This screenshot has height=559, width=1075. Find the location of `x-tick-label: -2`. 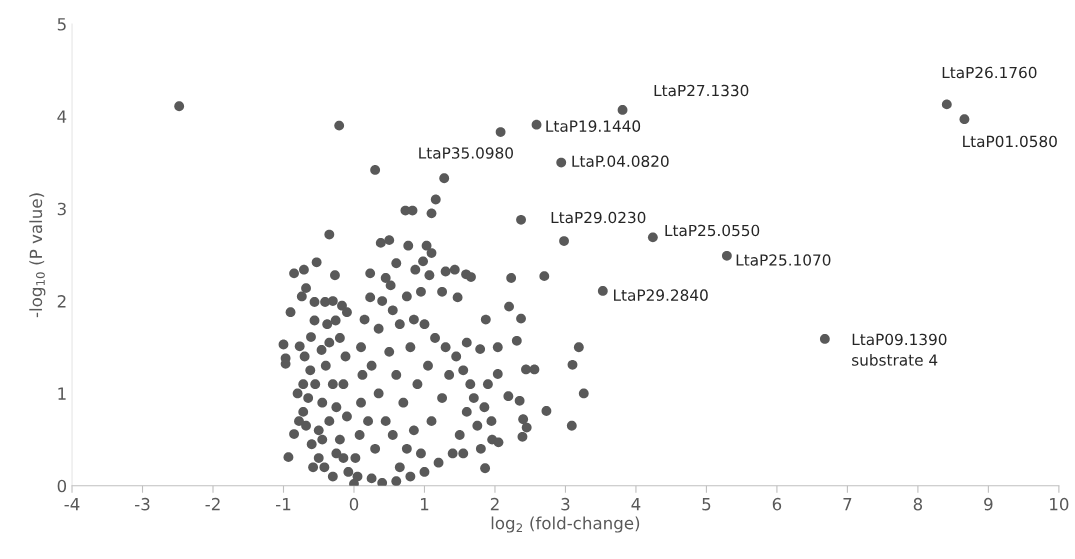

x-tick-label: -2 is located at coordinates (212, 504).